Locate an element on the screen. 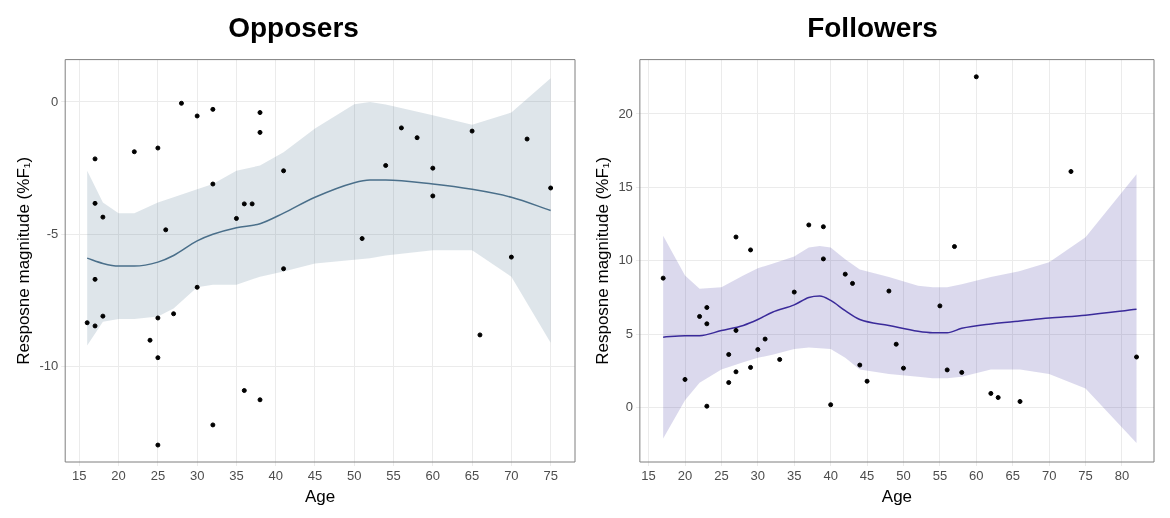 The height and width of the screenshot is (518, 1170). chart-title: Opposers is located at coordinates (293, 27).